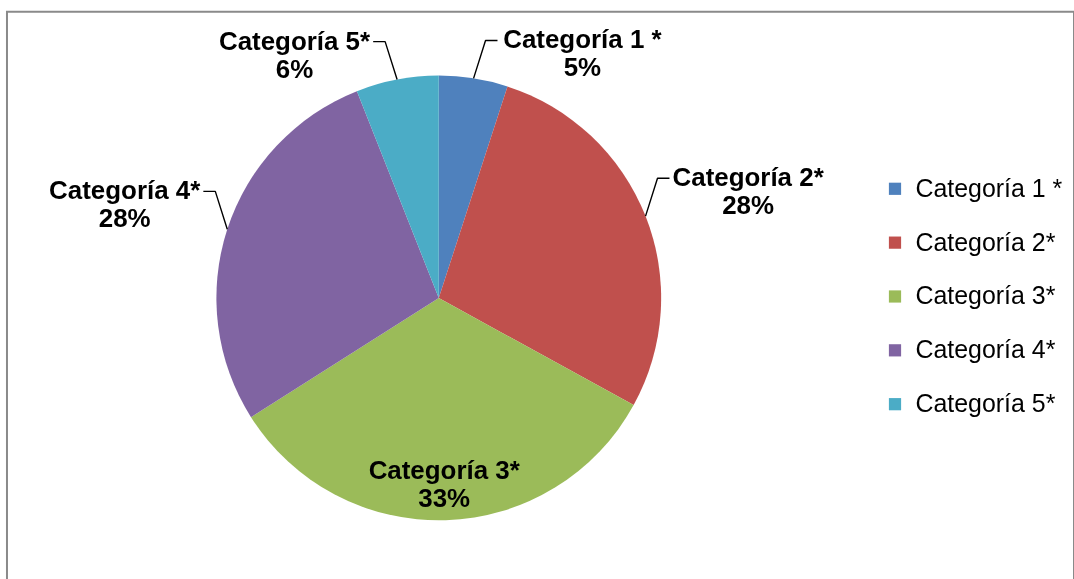 This screenshot has width=1074, height=579. What do you see at coordinates (985, 295) in the screenshot?
I see `legend-label: Categoría 3*` at bounding box center [985, 295].